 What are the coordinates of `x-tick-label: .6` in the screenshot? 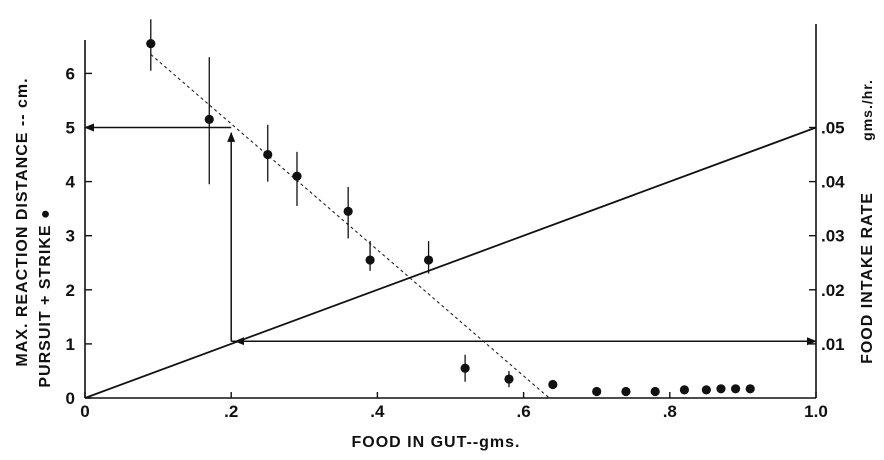 It's located at (524, 411).